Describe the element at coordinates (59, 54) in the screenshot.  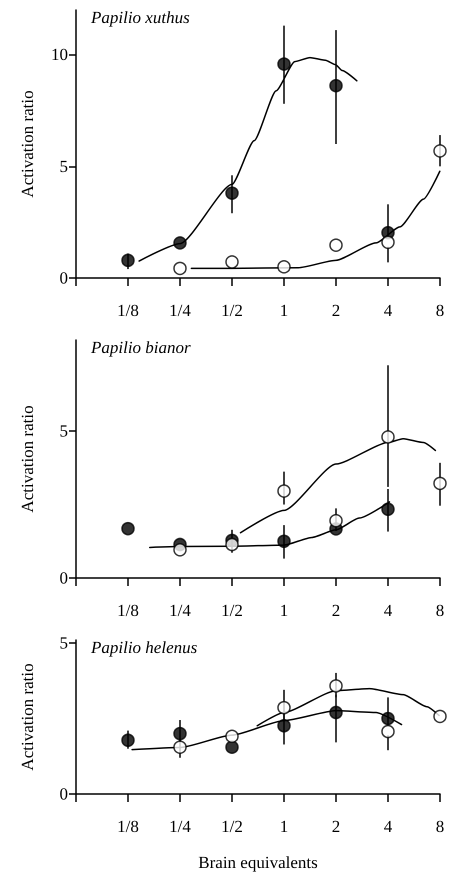
I see `y-tick-label: 10` at that location.